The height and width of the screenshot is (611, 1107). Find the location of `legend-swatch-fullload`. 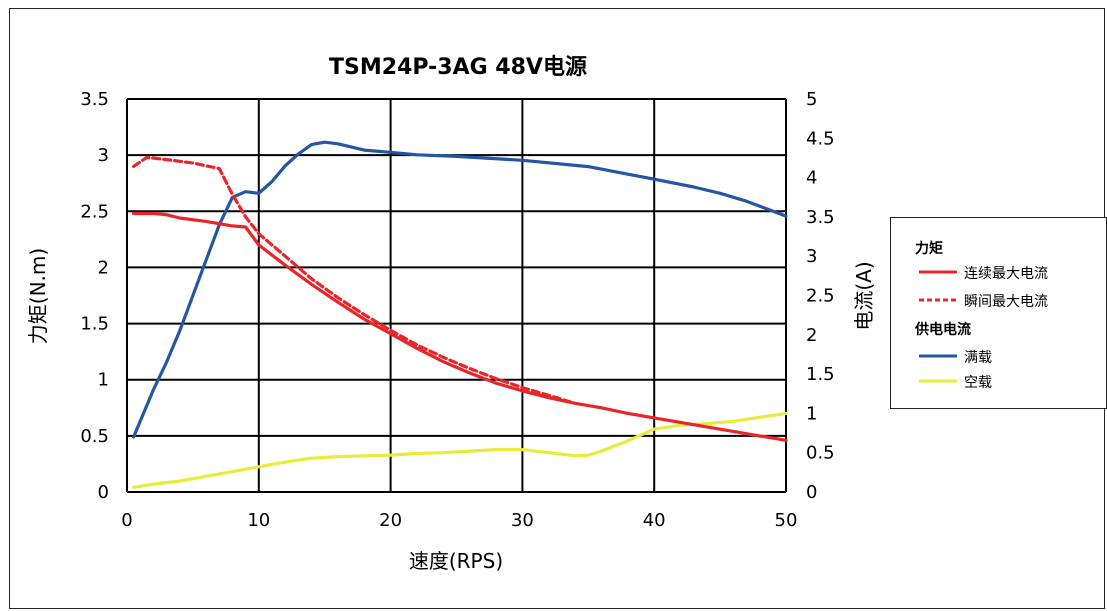

legend-swatch-fullload is located at coordinates (939, 356).